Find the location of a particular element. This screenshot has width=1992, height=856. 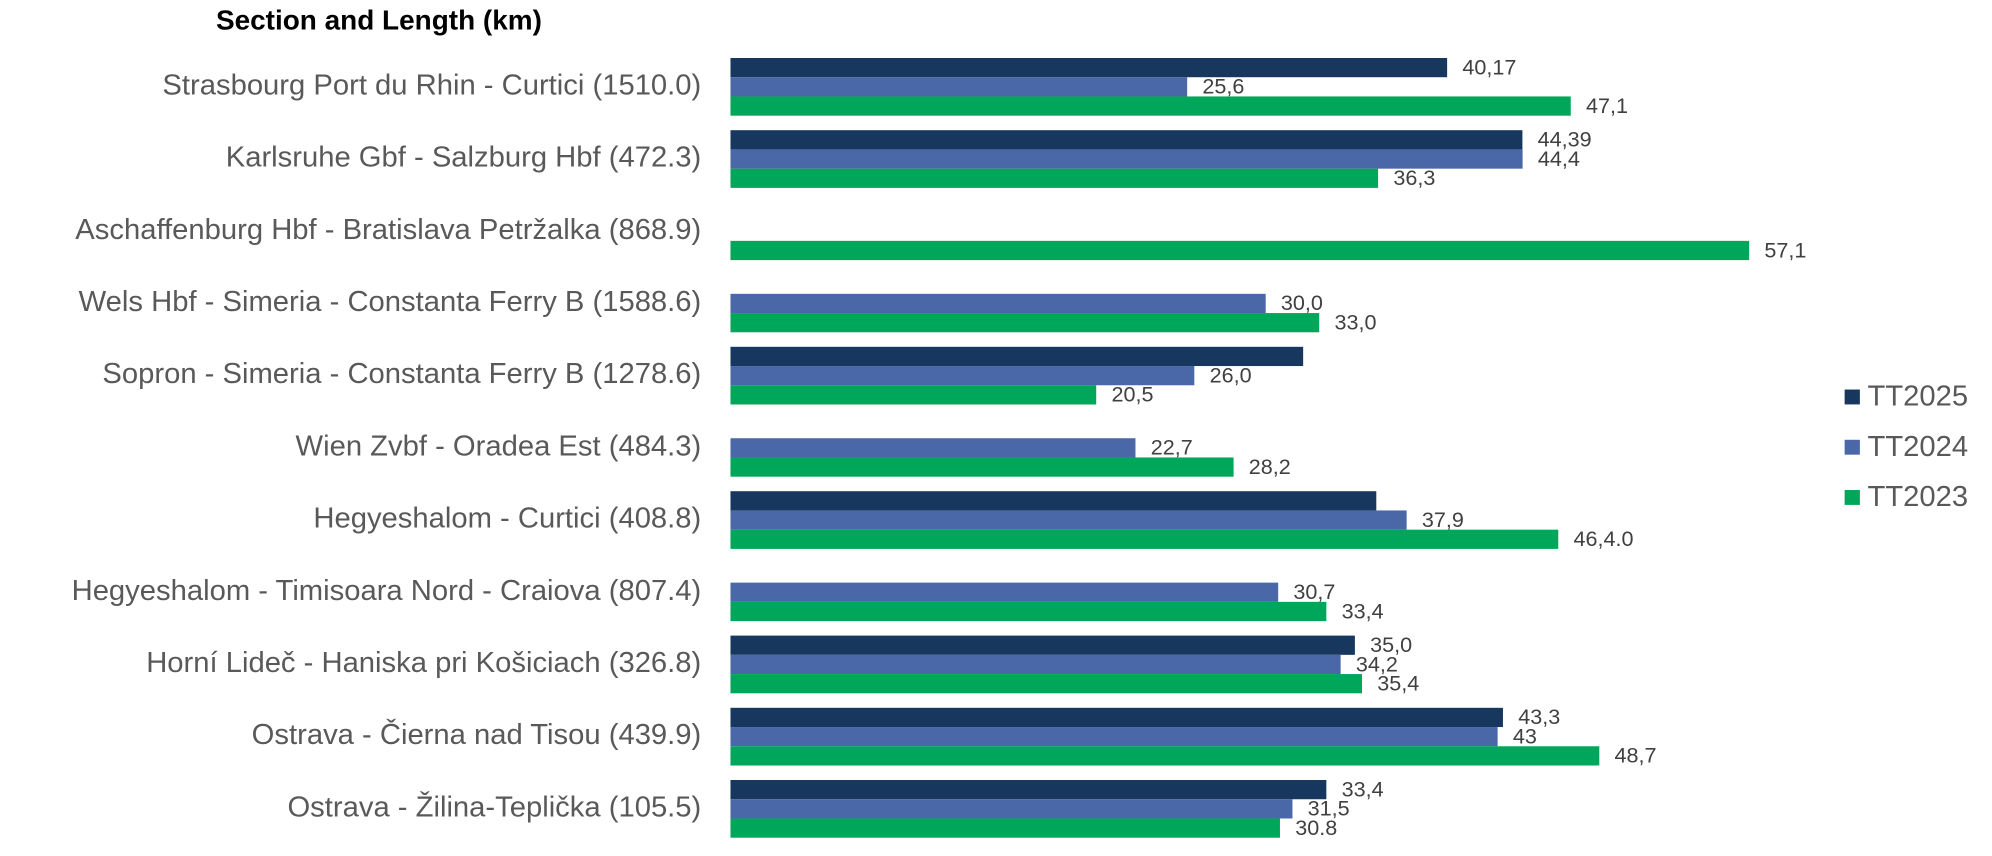

value-label: 43 is located at coordinates (1525, 737).